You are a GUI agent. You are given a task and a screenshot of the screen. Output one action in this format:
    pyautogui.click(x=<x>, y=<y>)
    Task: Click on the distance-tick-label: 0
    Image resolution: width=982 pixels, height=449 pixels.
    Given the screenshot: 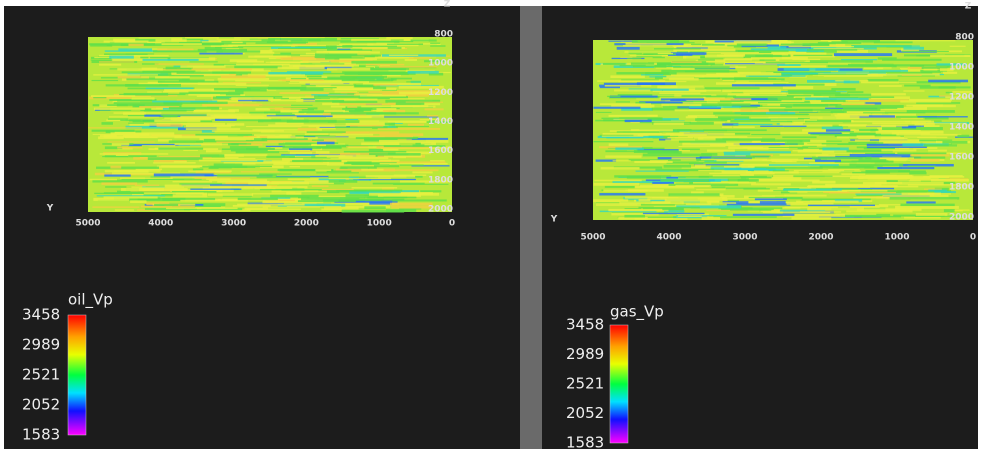 What is the action you would take?
    pyautogui.click(x=452, y=224)
    